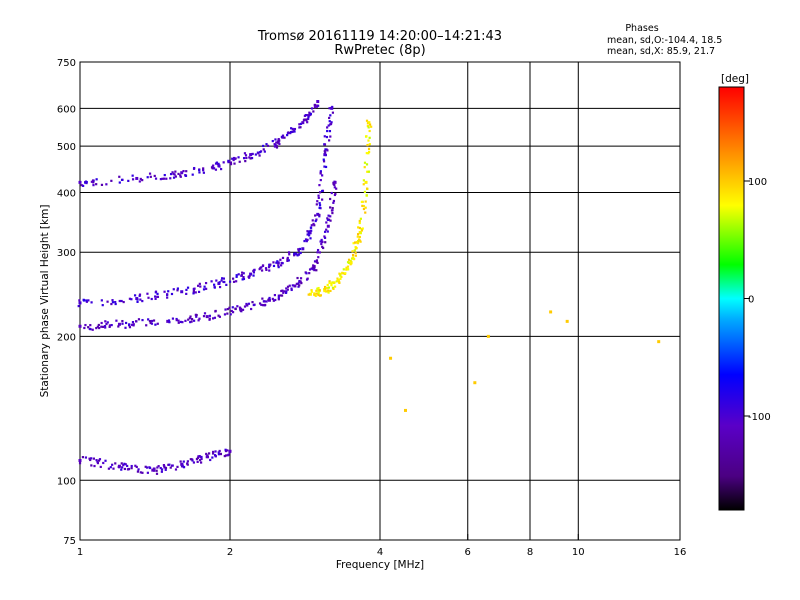  What do you see at coordinates (735, 79) in the screenshot?
I see `colorbar-label: [deg]` at bounding box center [735, 79].